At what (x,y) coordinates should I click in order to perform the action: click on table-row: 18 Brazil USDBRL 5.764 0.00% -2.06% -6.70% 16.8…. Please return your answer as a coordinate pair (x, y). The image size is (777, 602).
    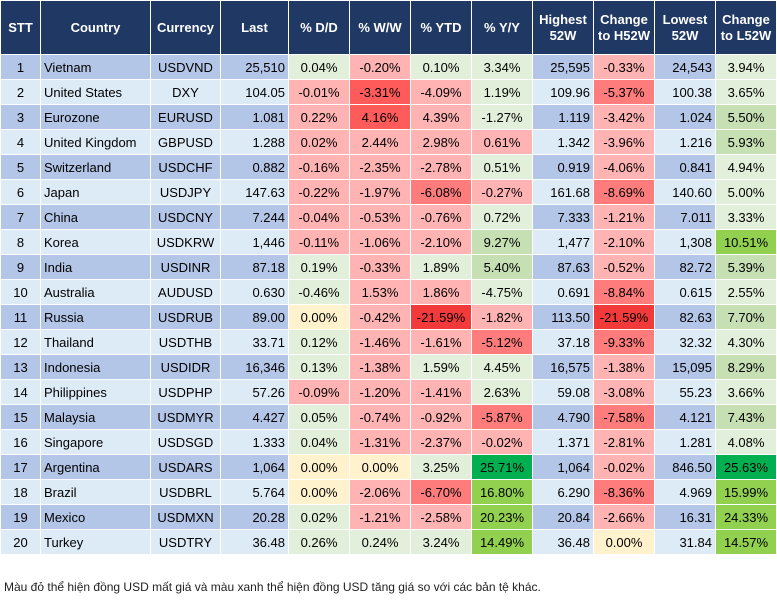
    Looking at the image, I should click on (388, 492).